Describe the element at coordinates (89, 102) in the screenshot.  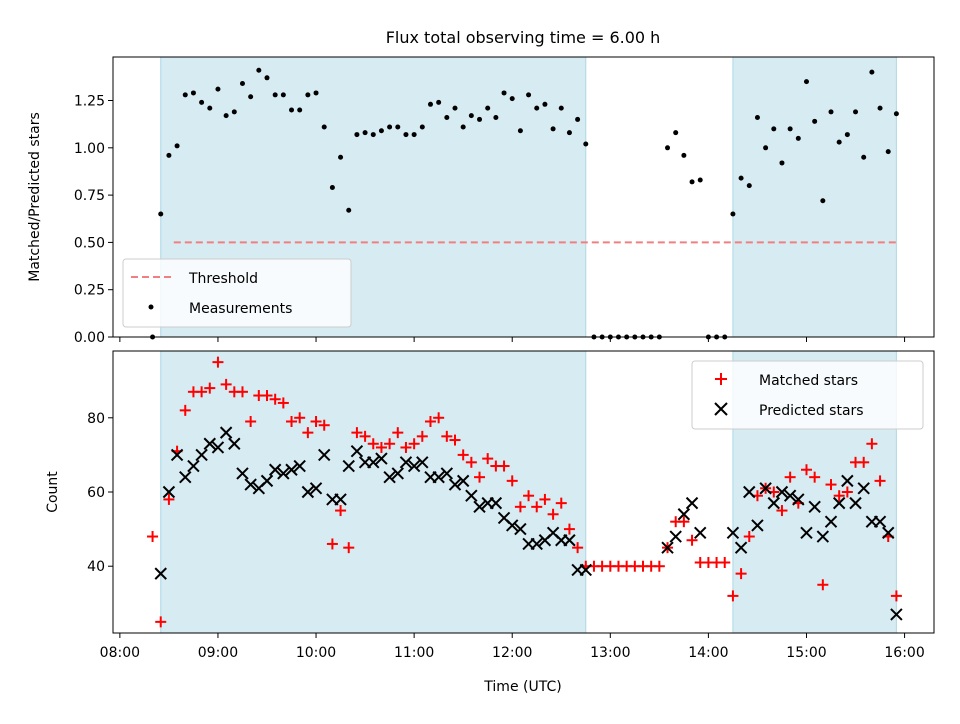
I see `top-y-tick-label: 1.25` at that location.